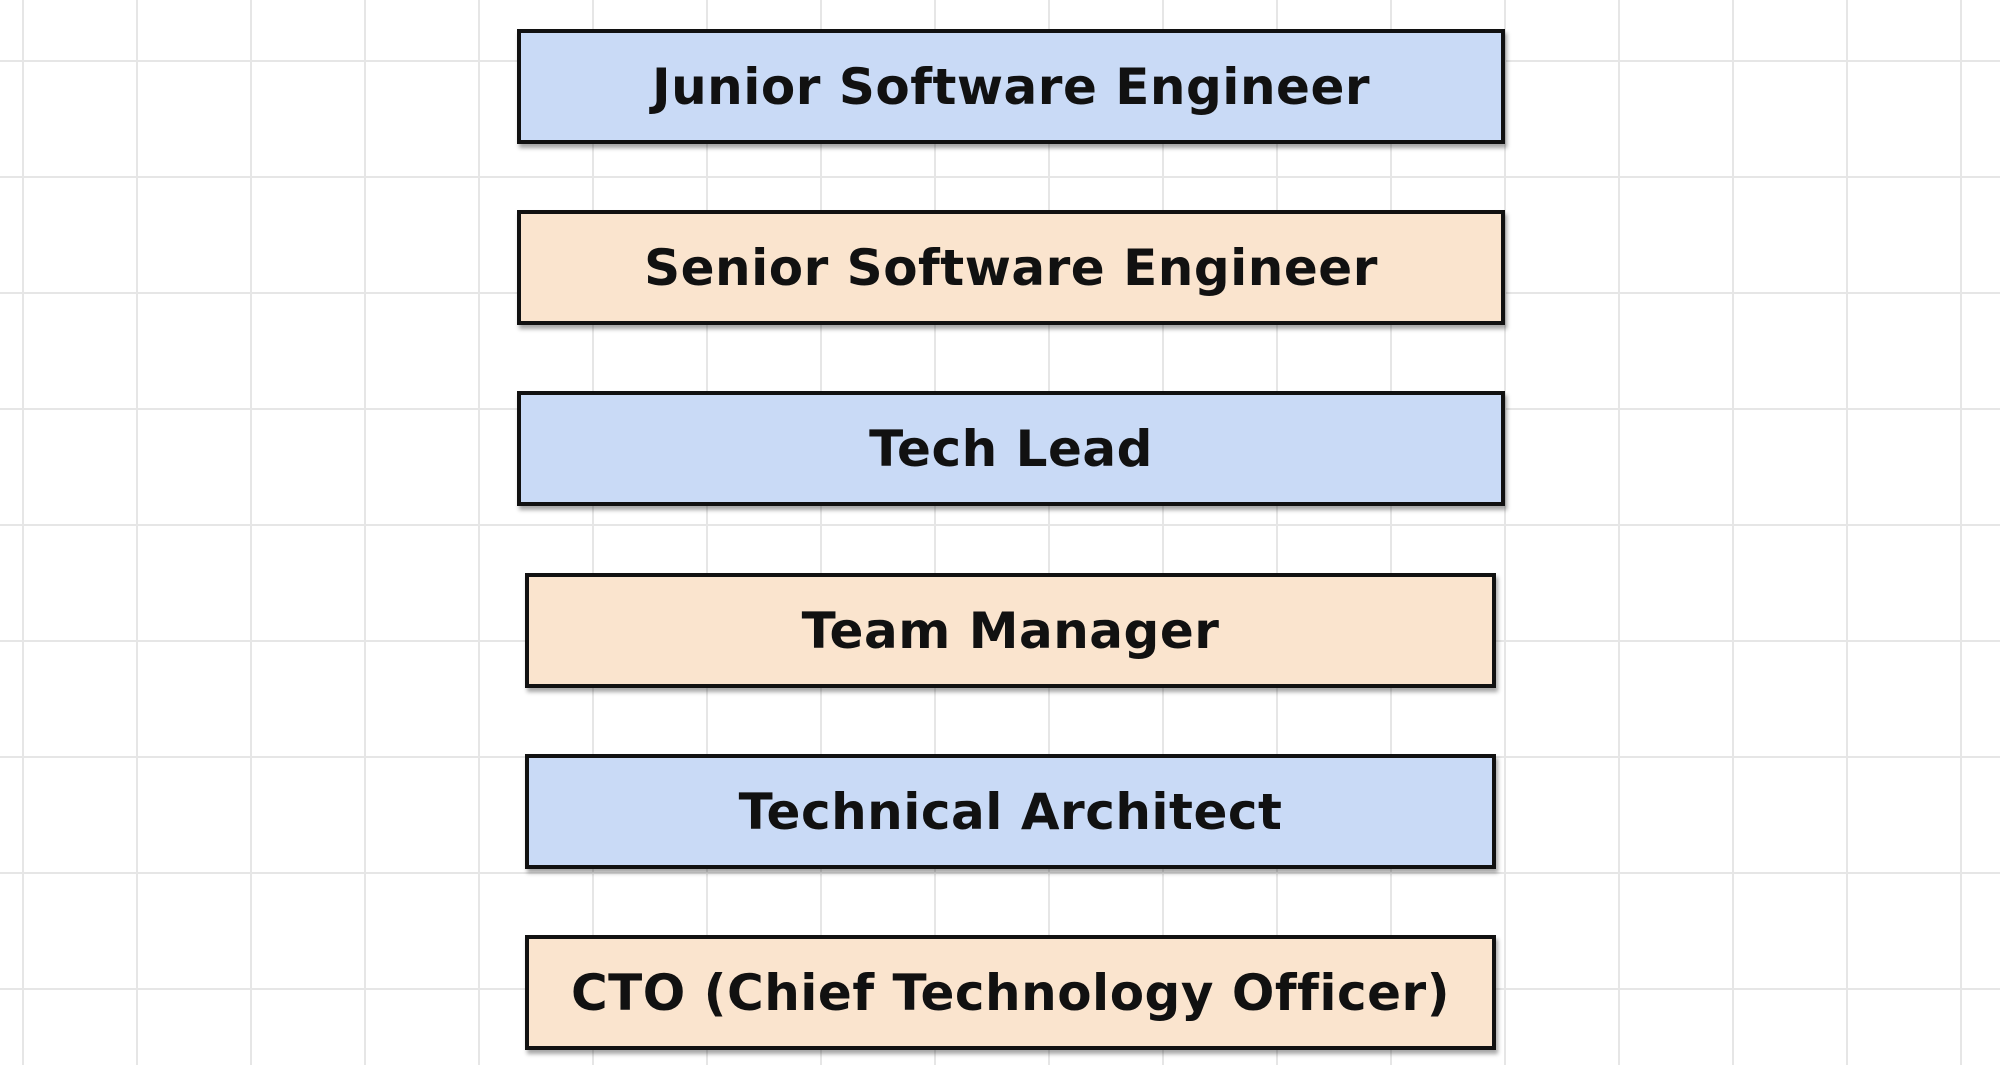 The image size is (2000, 1083). I want to click on box-label: Junior Software Engineer, so click(1011, 86).